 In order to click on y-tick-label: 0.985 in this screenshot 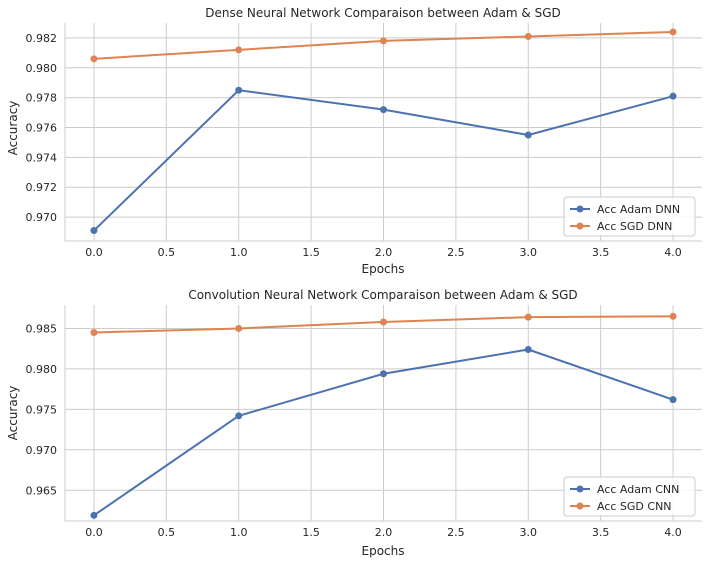, I will do `click(42, 328)`.